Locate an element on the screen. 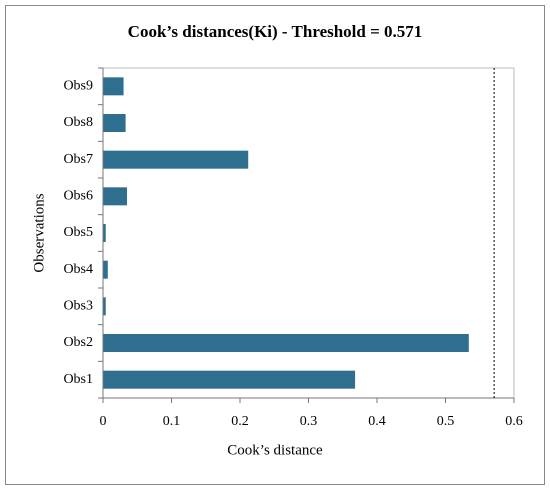 The image size is (550, 495). y-tick-label: Obs6 is located at coordinates (78, 196).